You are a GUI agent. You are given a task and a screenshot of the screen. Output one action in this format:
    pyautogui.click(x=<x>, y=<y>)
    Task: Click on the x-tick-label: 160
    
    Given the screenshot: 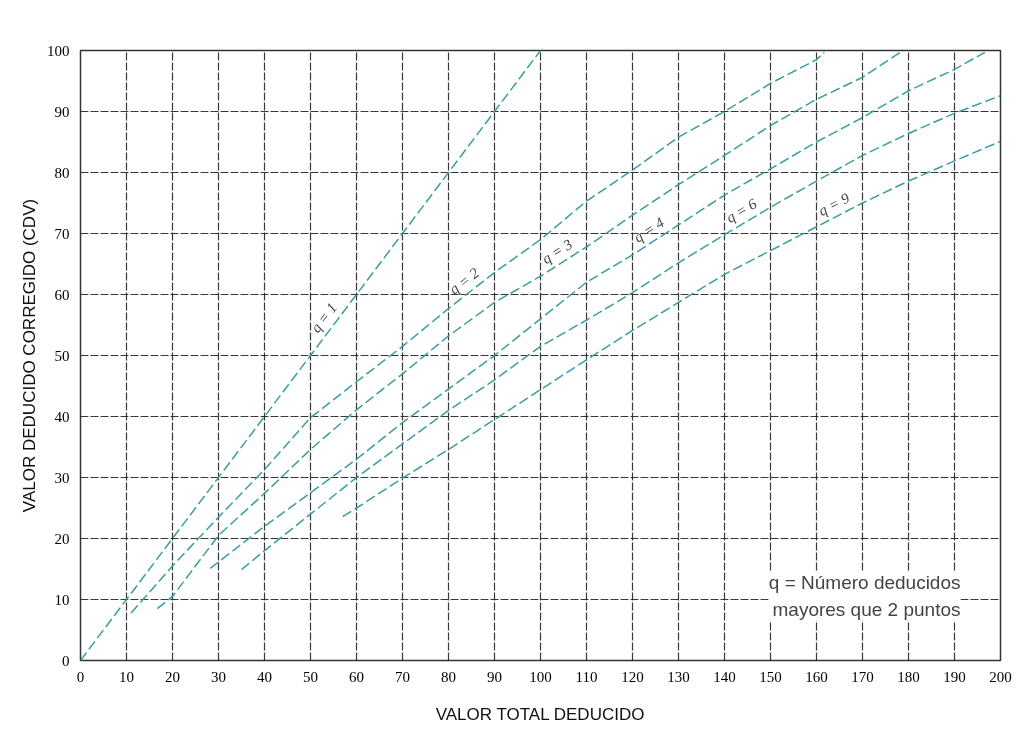 What is the action you would take?
    pyautogui.click(x=816, y=676)
    